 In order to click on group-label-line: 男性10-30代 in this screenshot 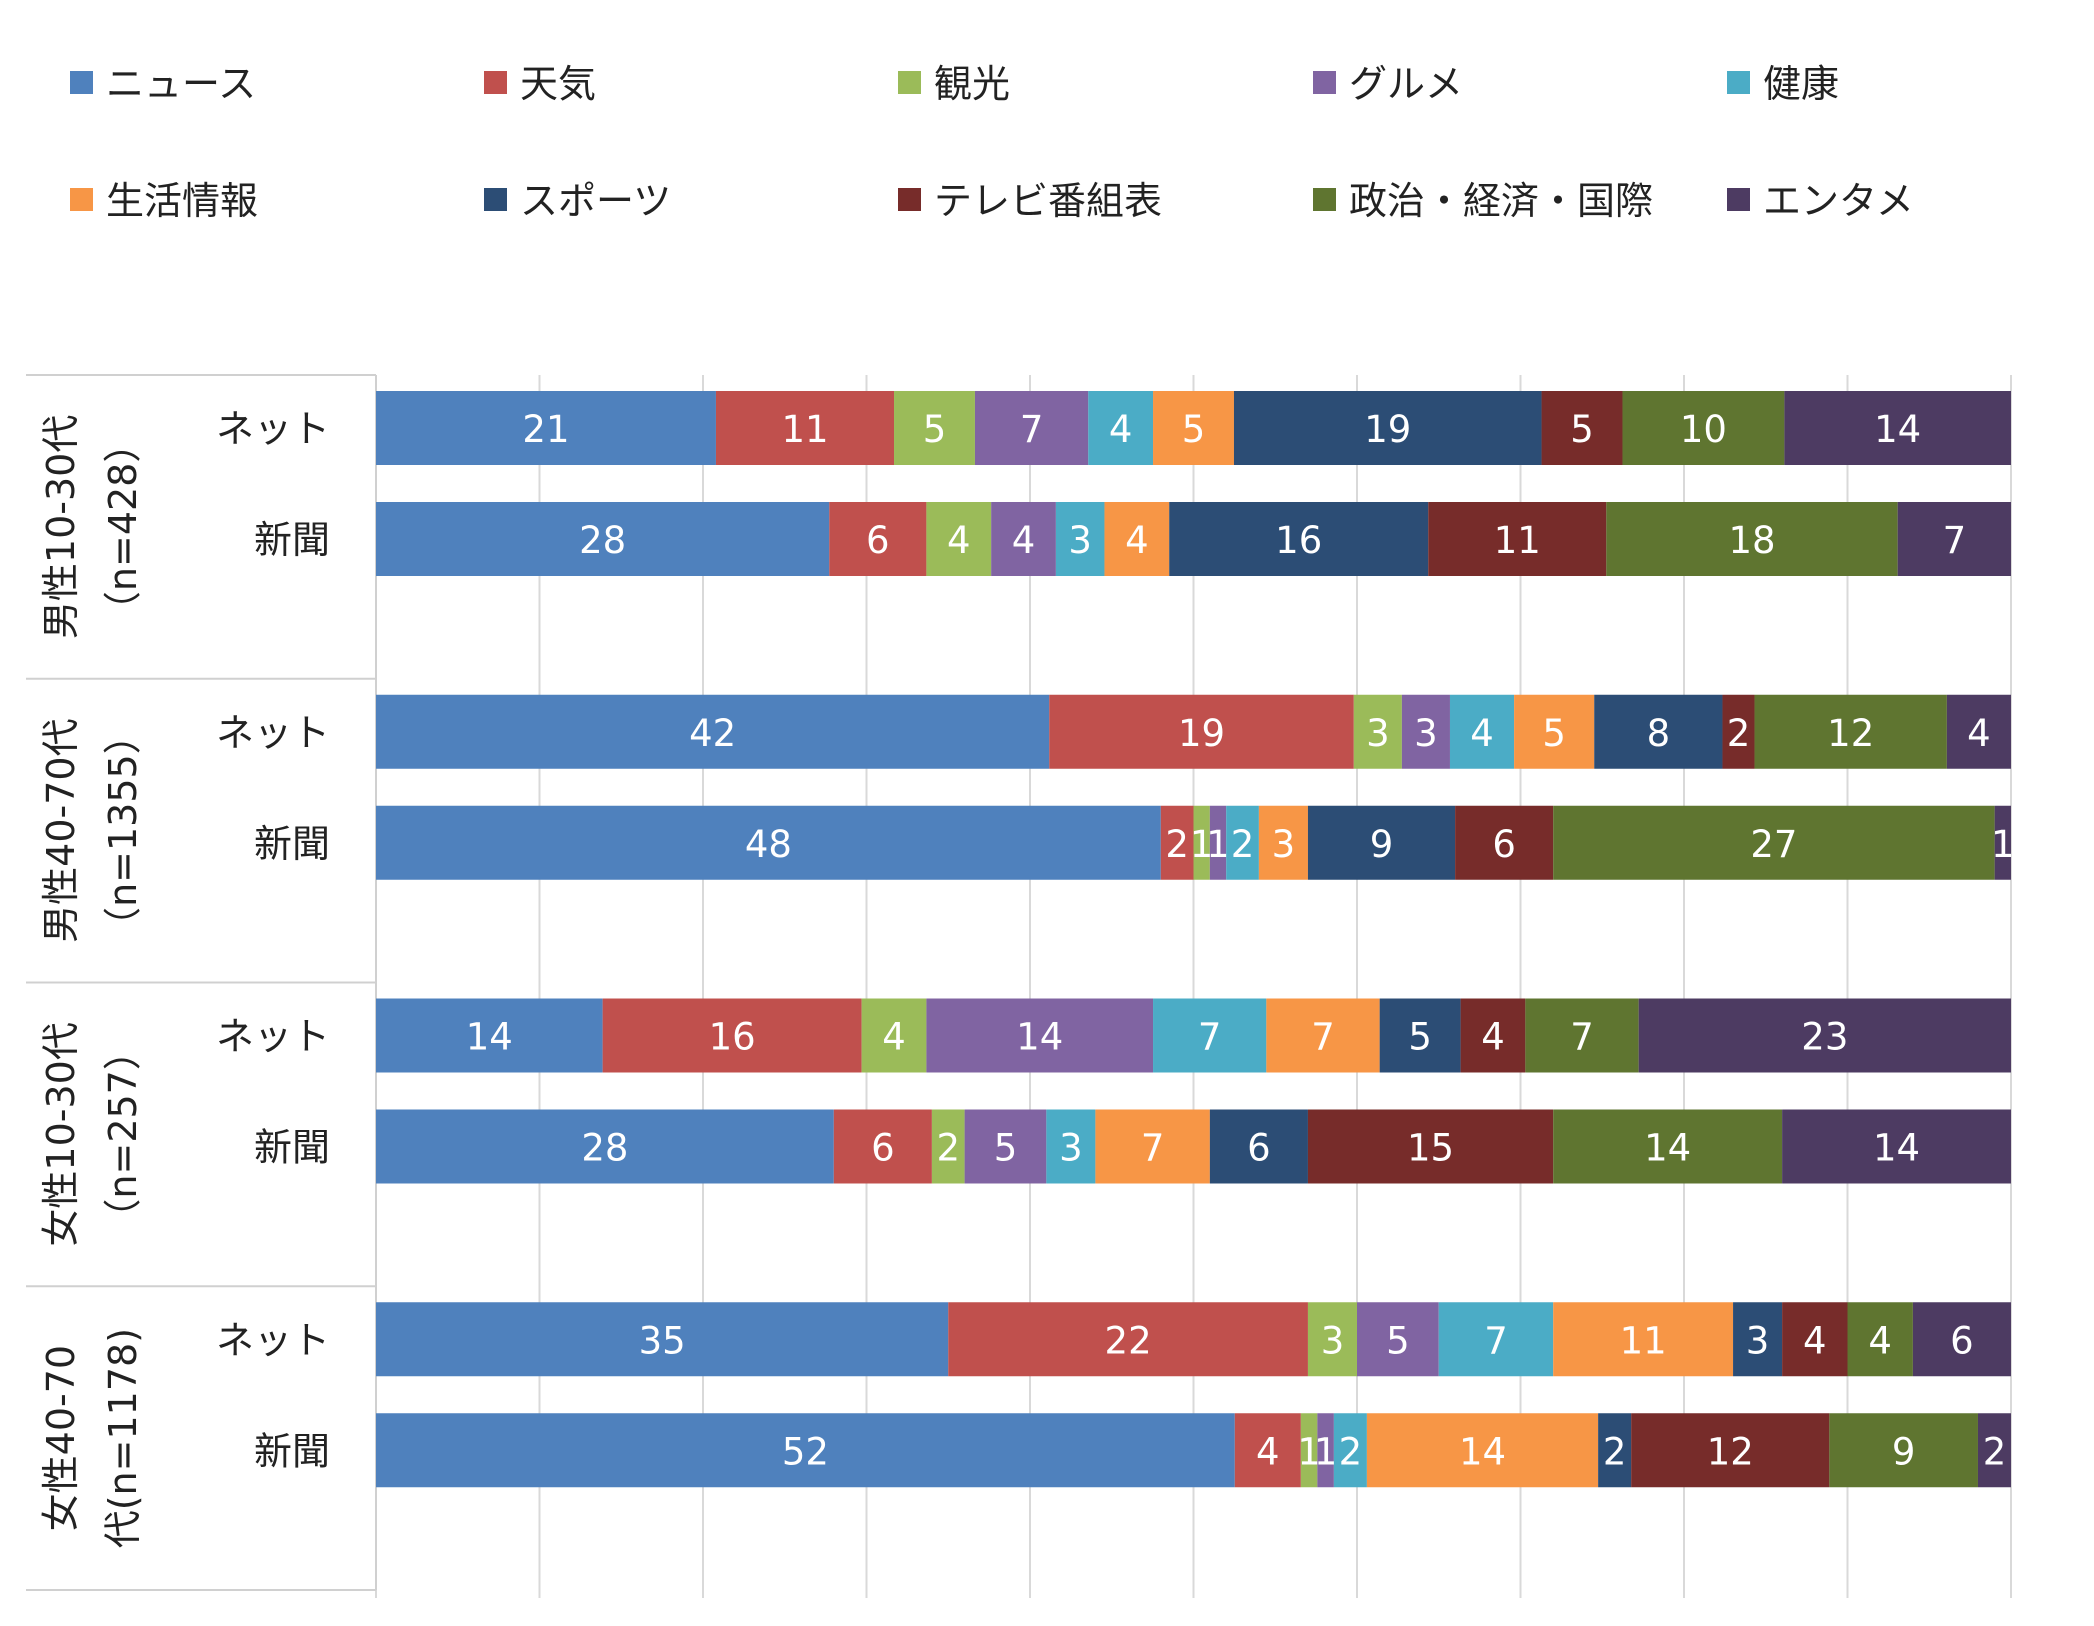, I will do `click(61, 527)`.